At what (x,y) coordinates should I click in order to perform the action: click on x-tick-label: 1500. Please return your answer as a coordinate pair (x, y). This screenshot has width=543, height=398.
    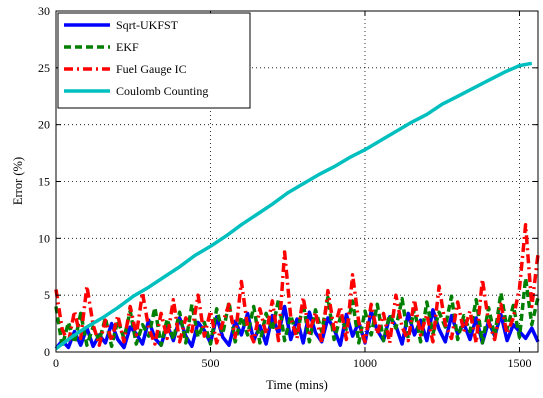
    Looking at the image, I should click on (519, 363).